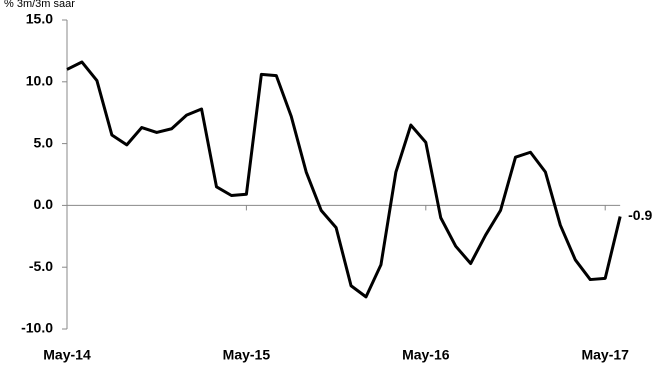  What do you see at coordinates (39, 19) in the screenshot?
I see `y-tick-label: 15.0` at bounding box center [39, 19].